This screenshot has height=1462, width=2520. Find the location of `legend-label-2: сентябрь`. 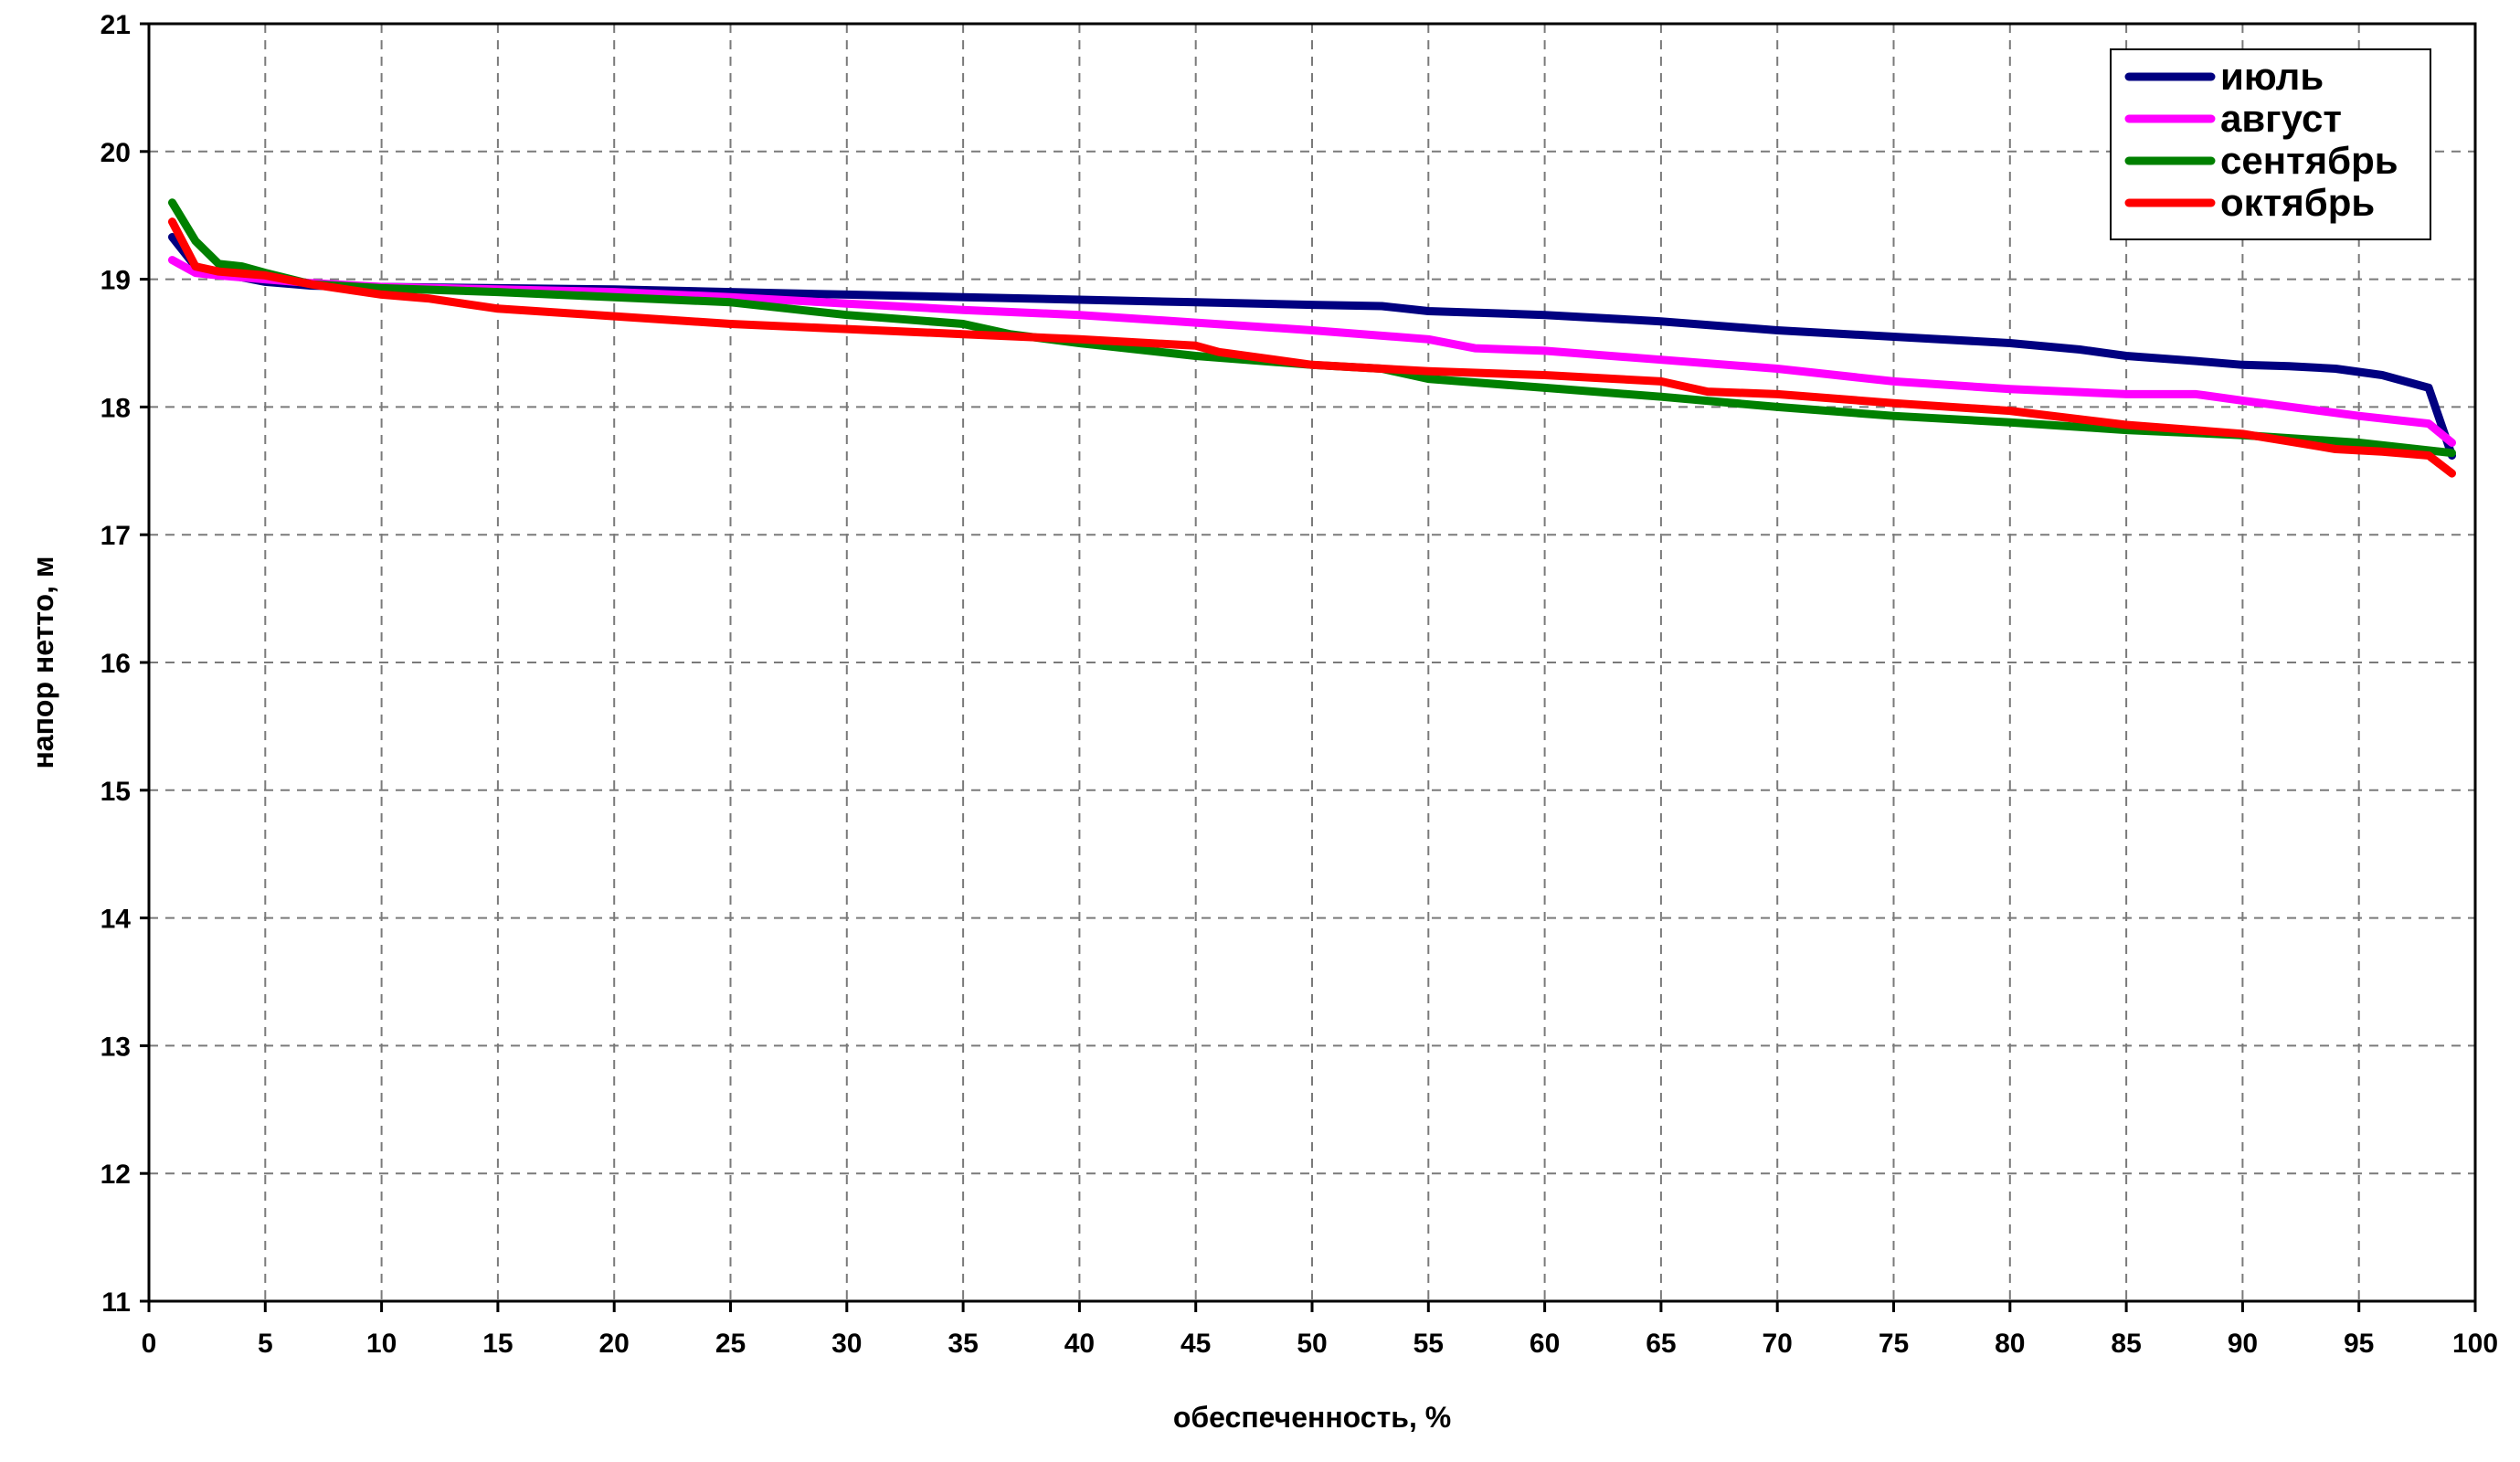

legend-label-2: сентябрь is located at coordinates (2309, 160).